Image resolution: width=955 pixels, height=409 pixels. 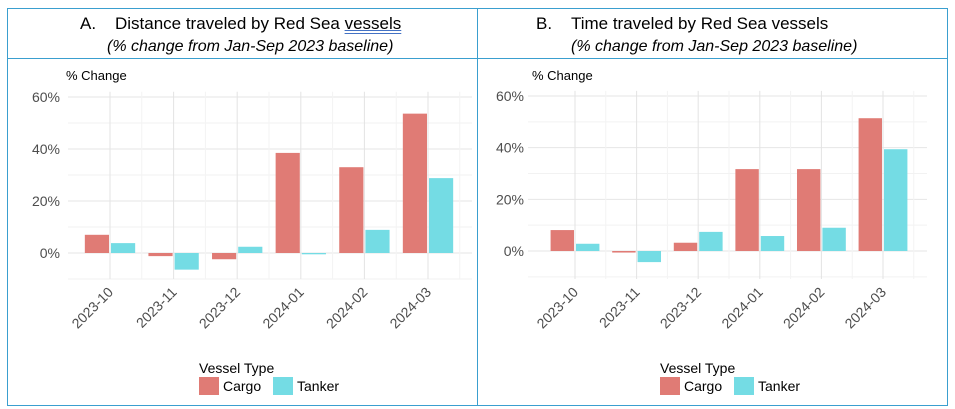 I want to click on panel-b-ytick-label: 20%, so click(x=510, y=199).